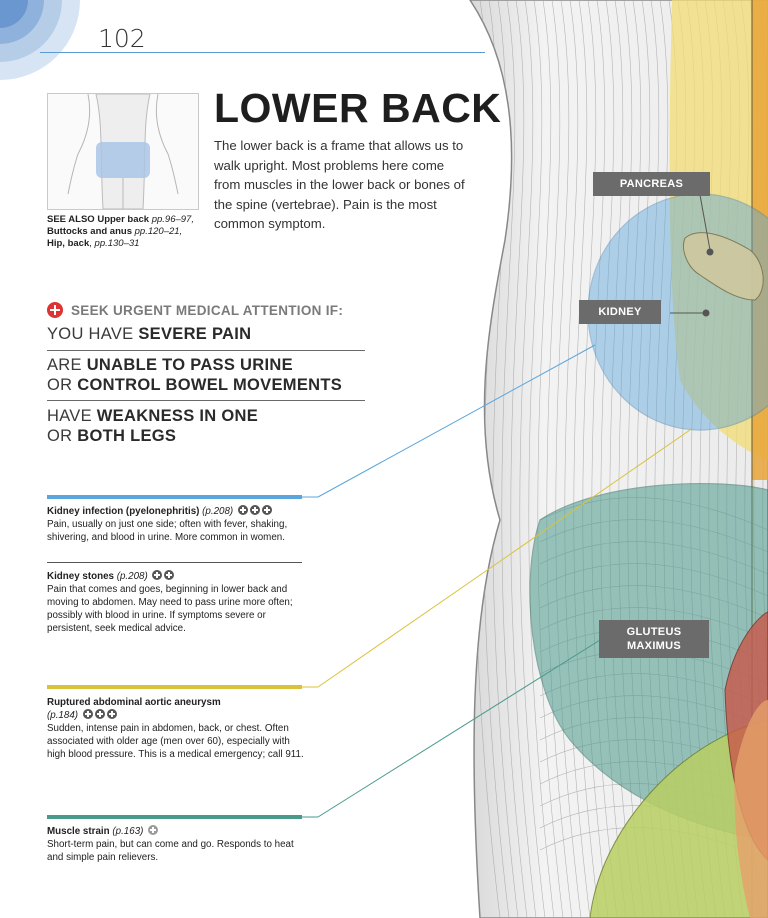  What do you see at coordinates (122, 38) in the screenshot?
I see `page-number: 102` at bounding box center [122, 38].